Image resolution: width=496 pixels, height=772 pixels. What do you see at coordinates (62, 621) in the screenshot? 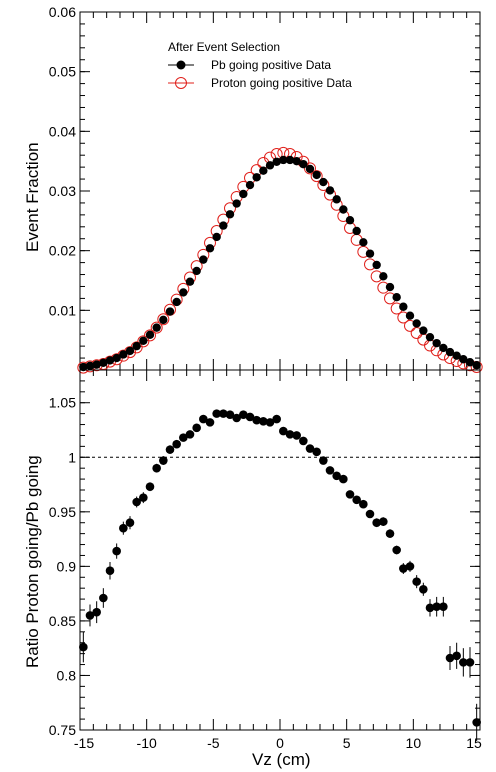
I see `bottom-y-tick-label: 0.85` at bounding box center [62, 621].